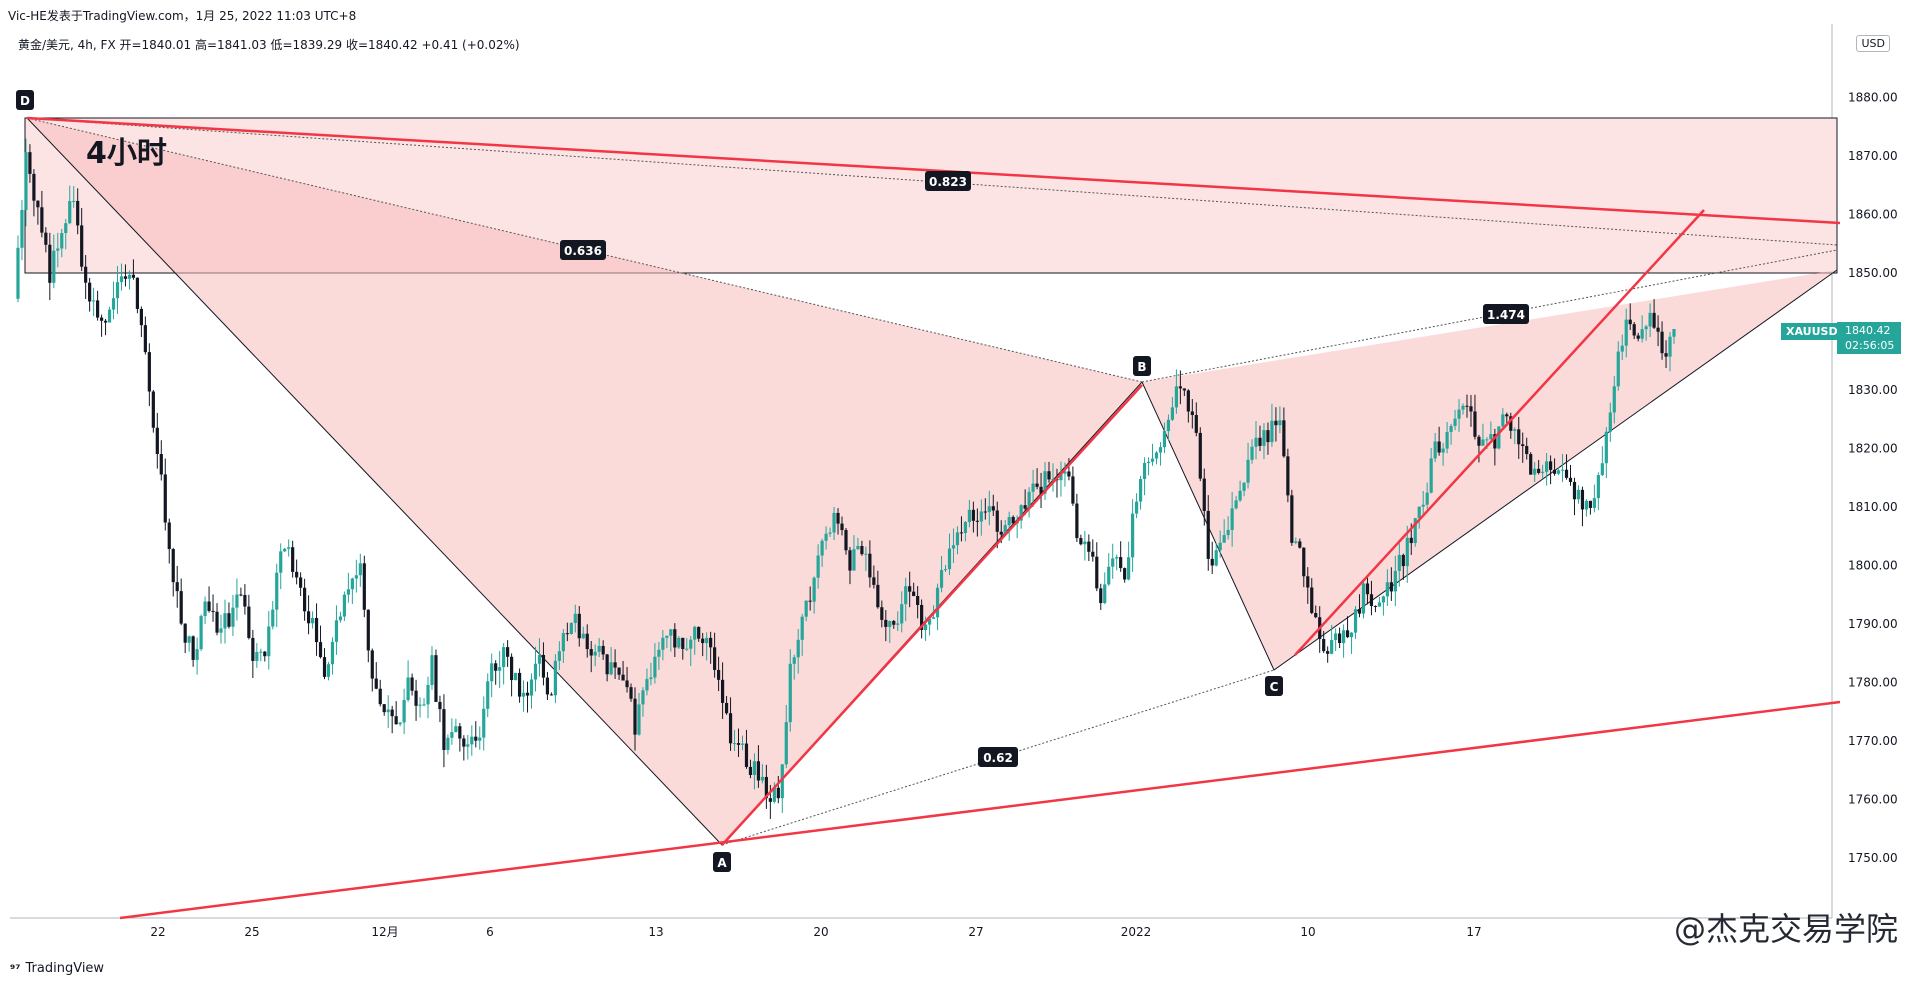 The image size is (1920, 984). I want to click on time-axis-ticks: 22 25 12月 6 13 20 27 2022 10 17, so click(815, 932).